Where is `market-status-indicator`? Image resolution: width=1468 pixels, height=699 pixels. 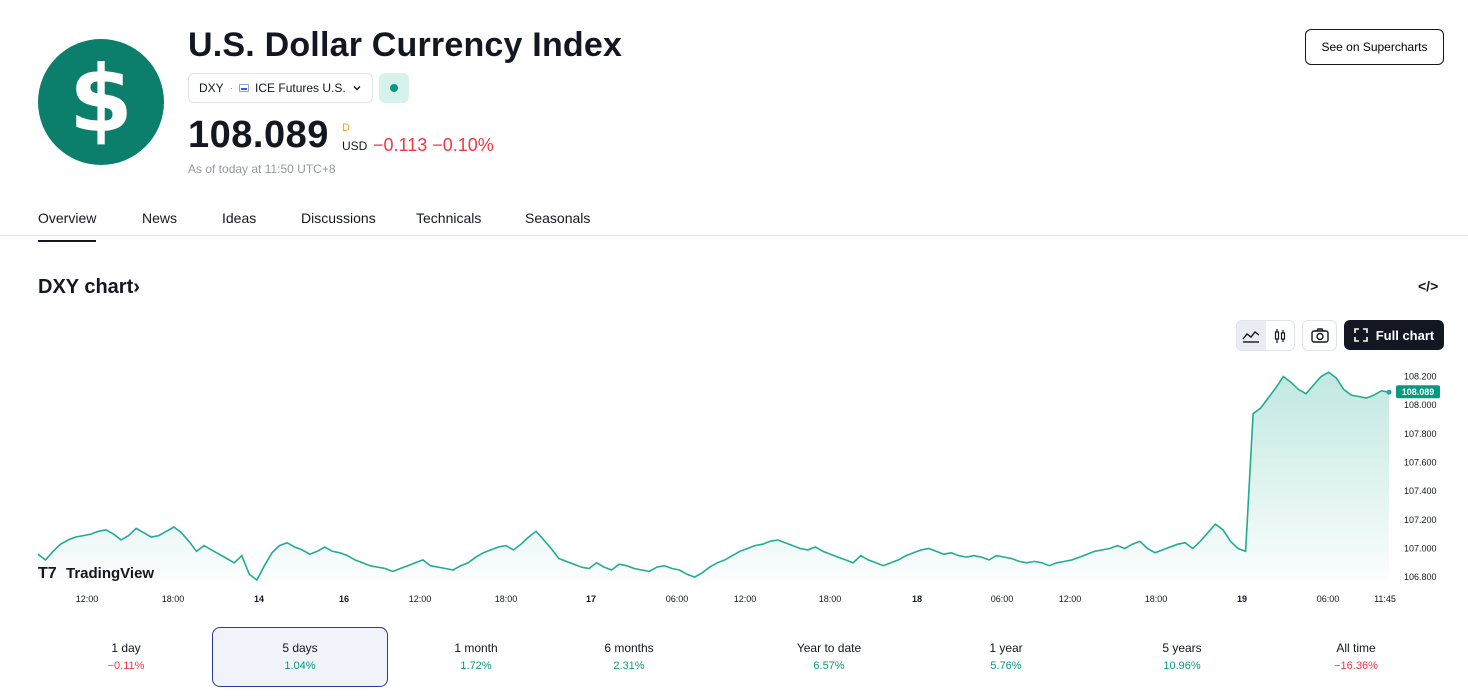
market-status-indicator is located at coordinates (394, 88).